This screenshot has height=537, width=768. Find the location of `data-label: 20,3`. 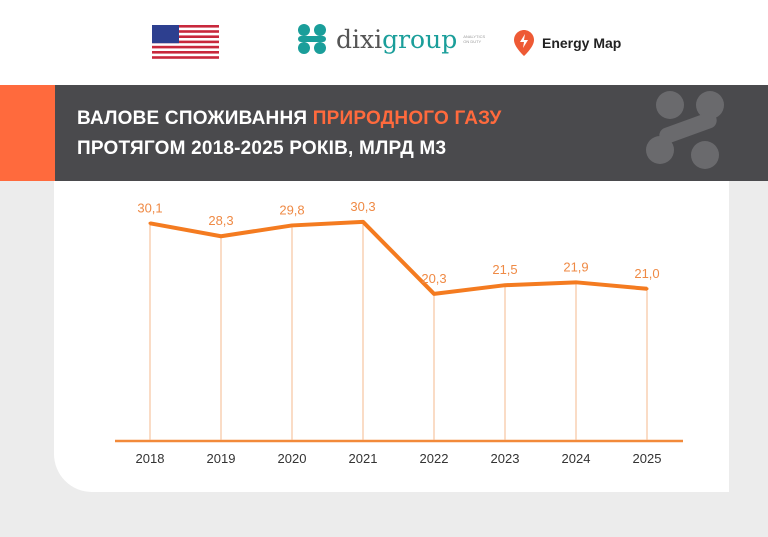

data-label: 20,3 is located at coordinates (433, 278).